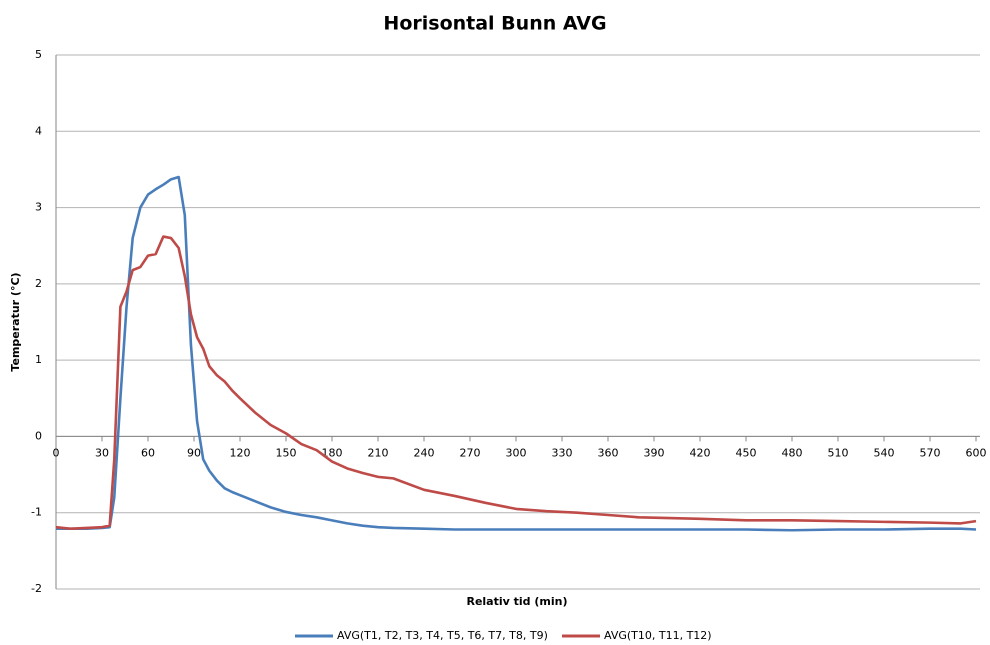 This screenshot has height=645, width=990. Describe the element at coordinates (240, 452) in the screenshot. I see `x-tick-label: 120` at that location.